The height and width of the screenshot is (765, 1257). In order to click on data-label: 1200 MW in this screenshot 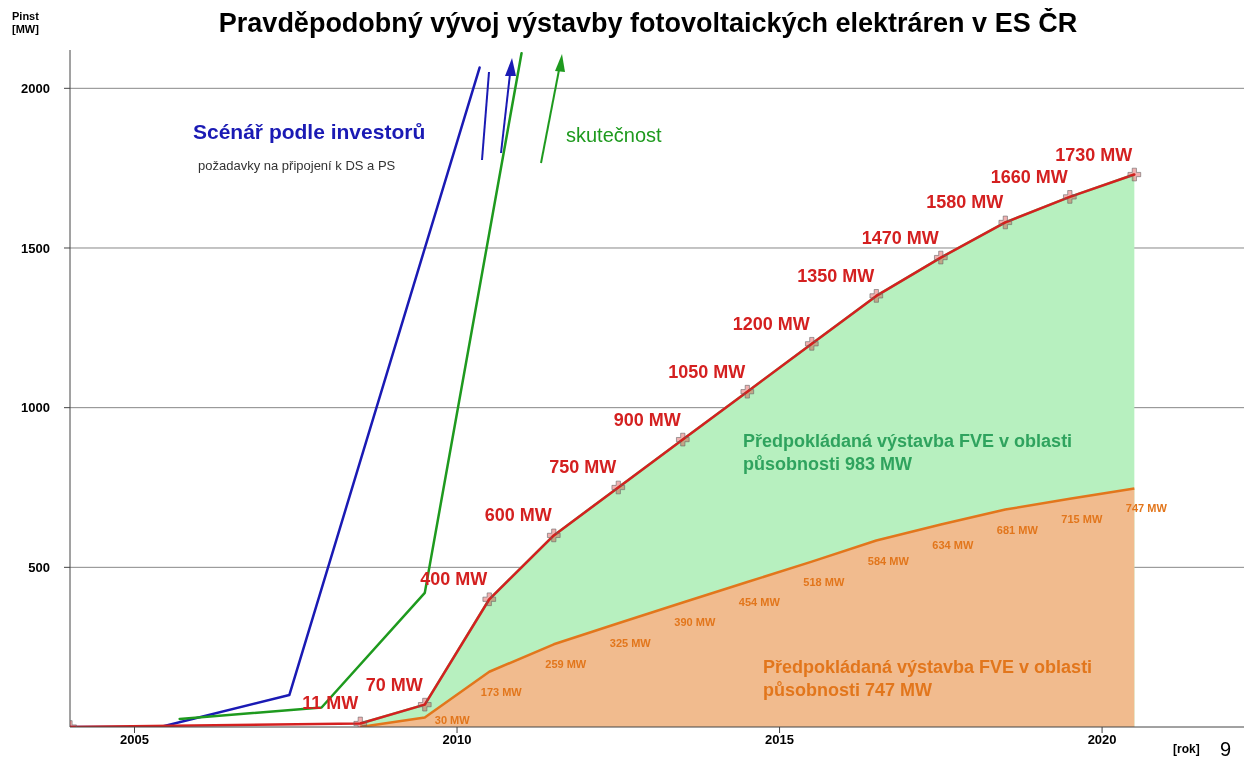, I will do `click(771, 323)`.